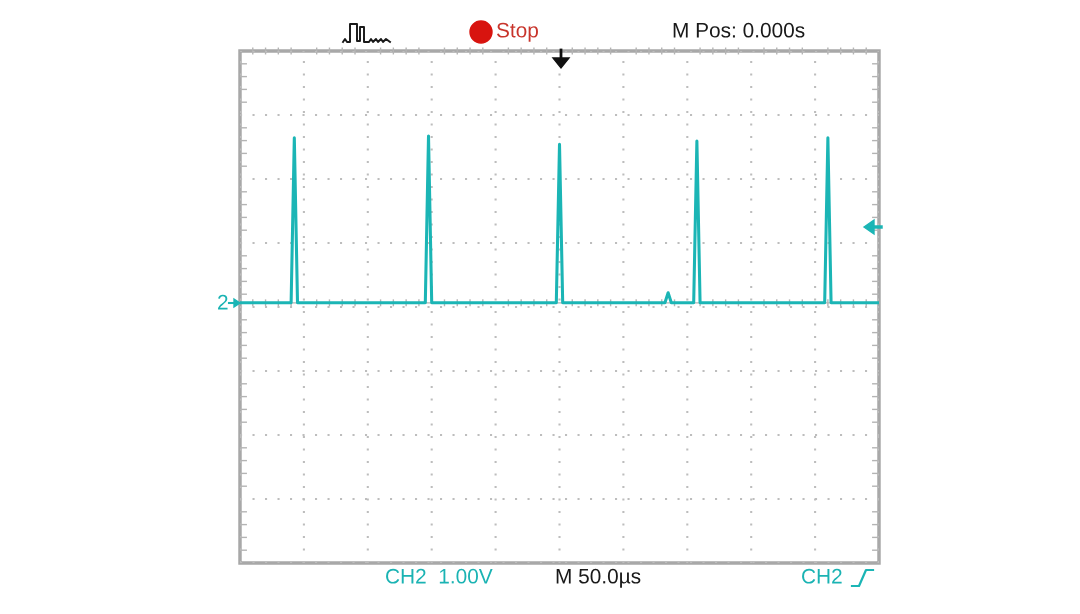  Describe the element at coordinates (517, 32) in the screenshot. I see `text: Stop` at that location.